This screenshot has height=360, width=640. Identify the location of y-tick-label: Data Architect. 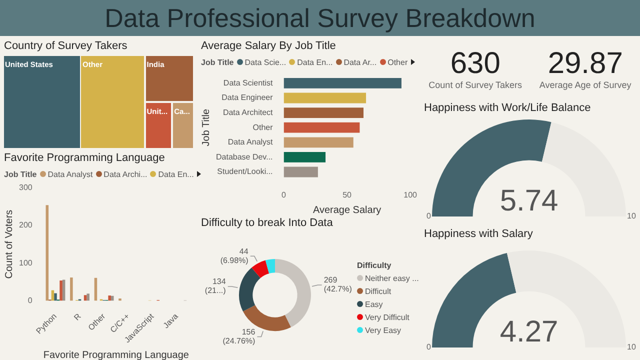
(248, 113).